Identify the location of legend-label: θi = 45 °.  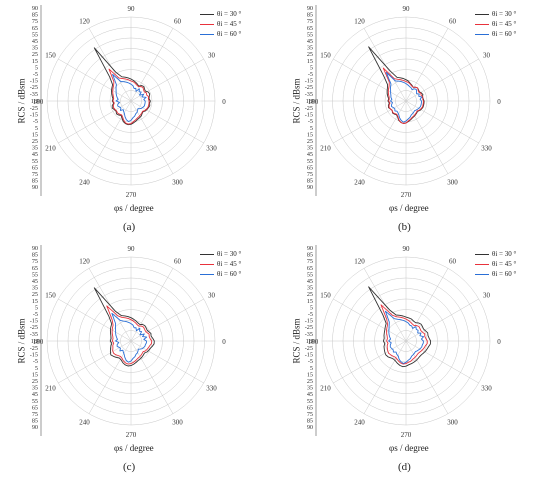
(504, 24).